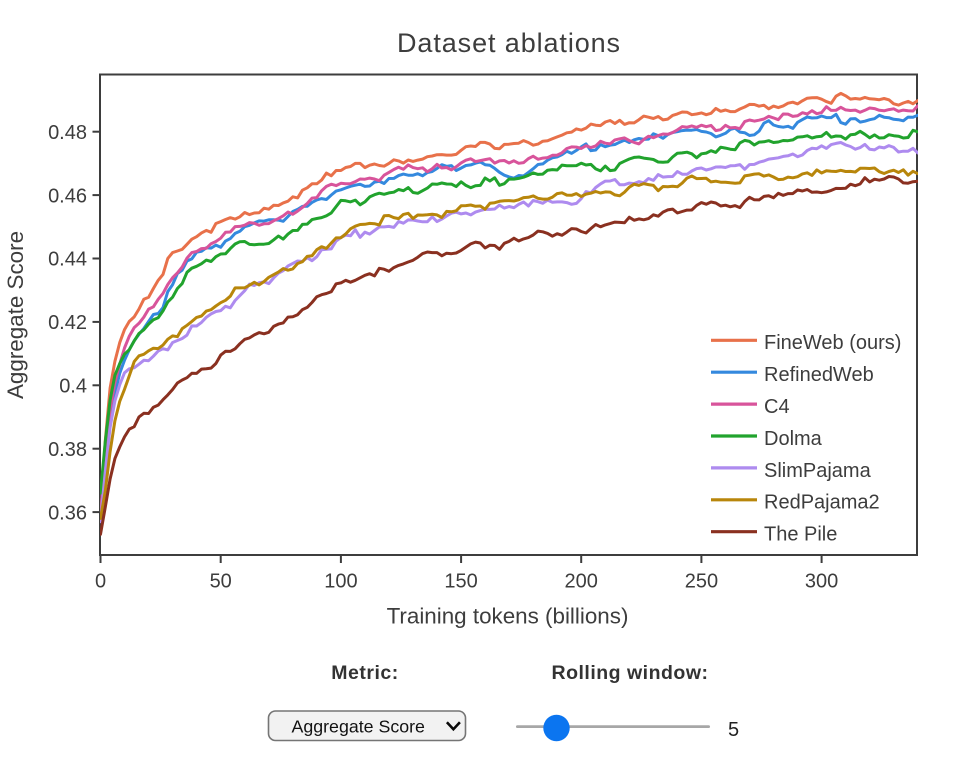 The height and width of the screenshot is (764, 979). Describe the element at coordinates (733, 730) in the screenshot. I see `svg-text: 5` at that location.